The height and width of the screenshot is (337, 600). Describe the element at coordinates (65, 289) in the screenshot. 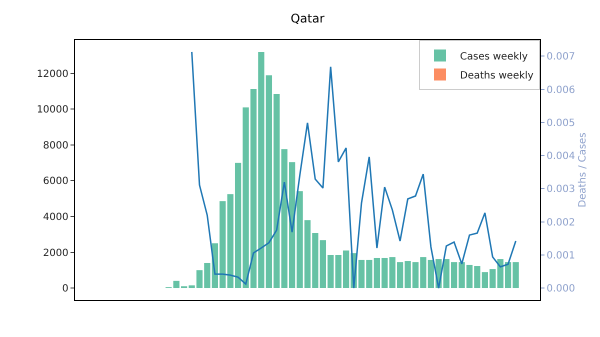

I see `y-tick-label: 0` at that location.